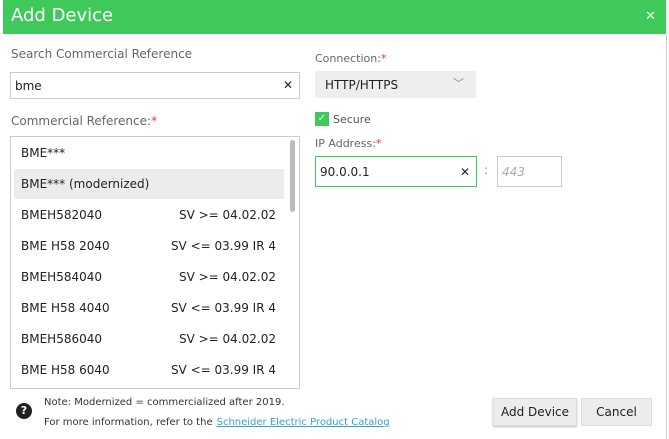 This screenshot has height=439, width=669. Describe the element at coordinates (149, 277) in the screenshot. I see `list-item: BMEH584040 SV >= 04.02.02` at that location.